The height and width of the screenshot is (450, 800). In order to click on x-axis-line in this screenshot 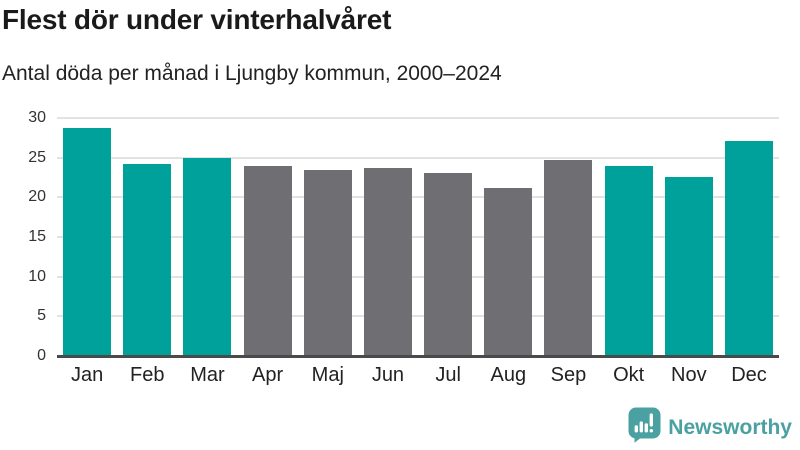, I will do `click(418, 356)`.